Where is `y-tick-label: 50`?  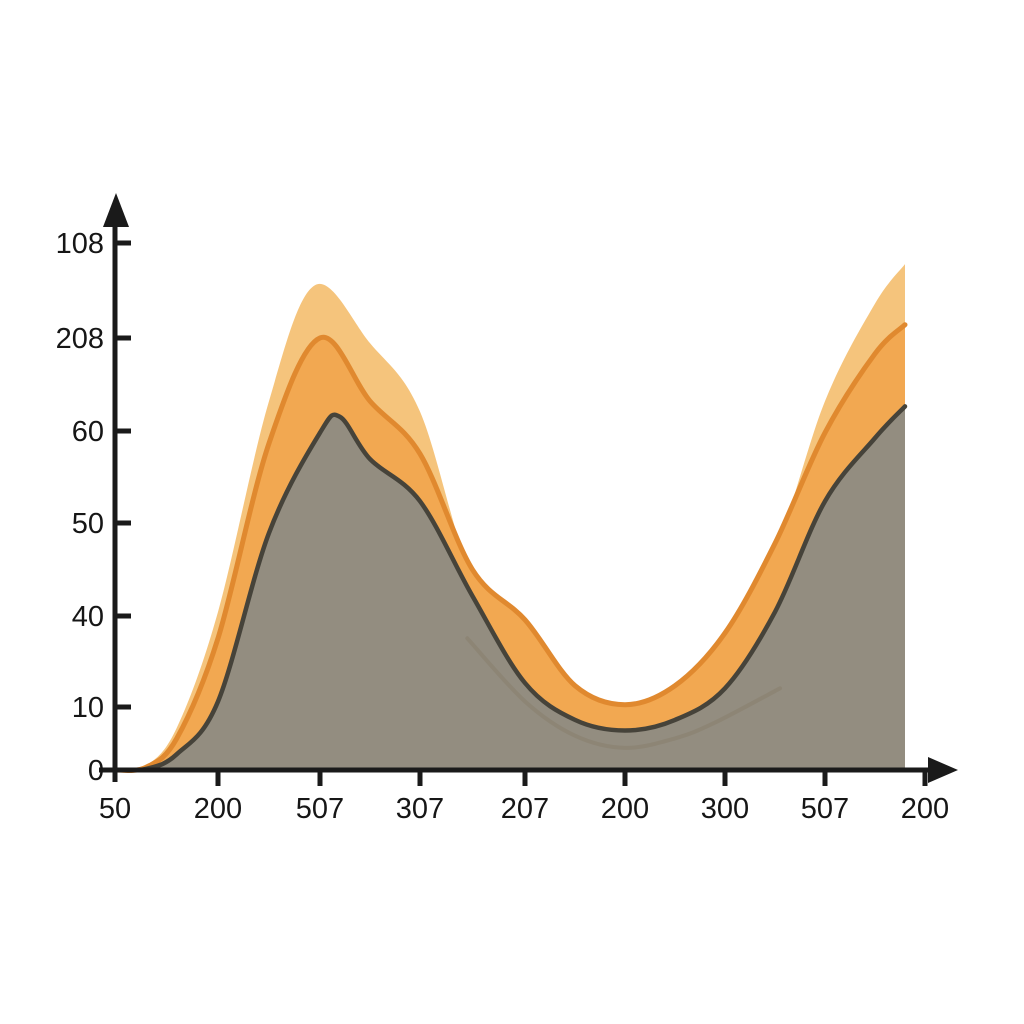
y-tick-label: 50 is located at coordinates (88, 524).